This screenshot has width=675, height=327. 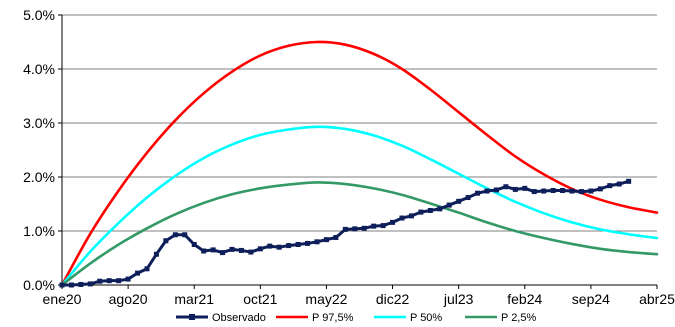 I want to click on legend-item-p-97-5: P 97,5%, so click(x=315, y=318).